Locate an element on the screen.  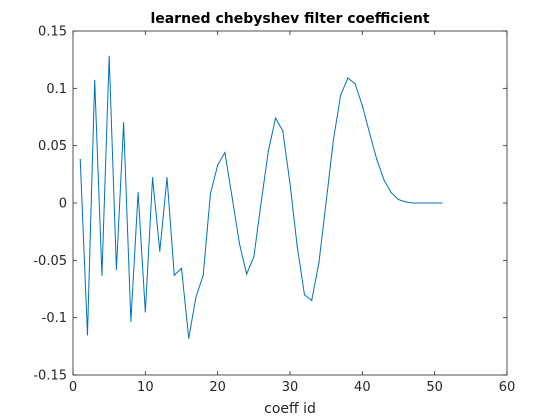
x-axis-label: coeff id is located at coordinates (290, 409).